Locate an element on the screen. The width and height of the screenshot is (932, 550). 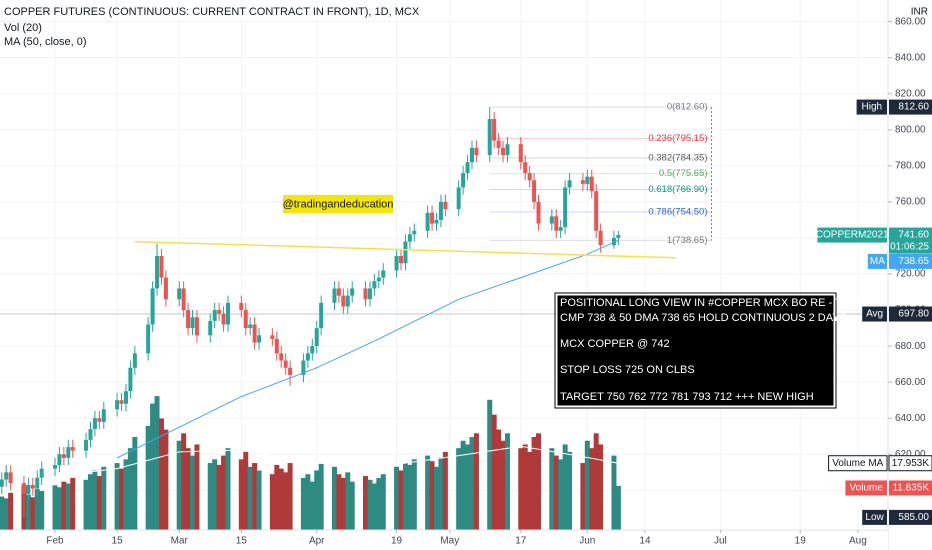
tag-name-text: Volume MA is located at coordinates (857, 463).